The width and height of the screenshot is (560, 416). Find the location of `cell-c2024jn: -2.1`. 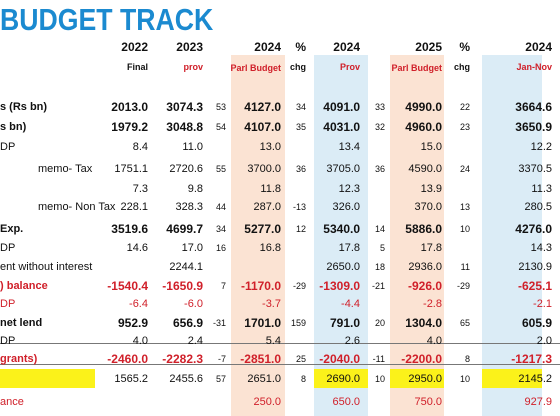

cell-c2024jn: -2.1 is located at coordinates (542, 304).